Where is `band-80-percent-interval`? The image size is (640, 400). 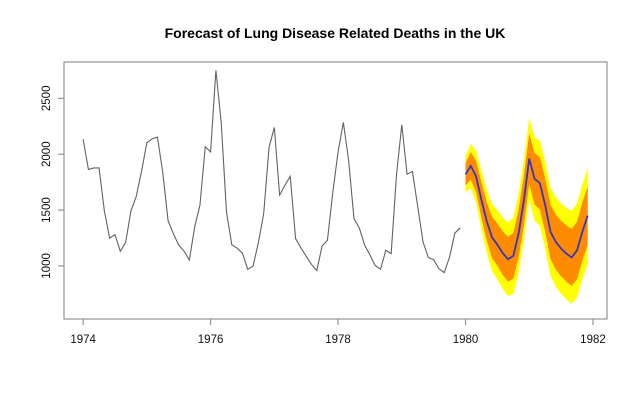 band-80-percent-interval is located at coordinates (526, 210).